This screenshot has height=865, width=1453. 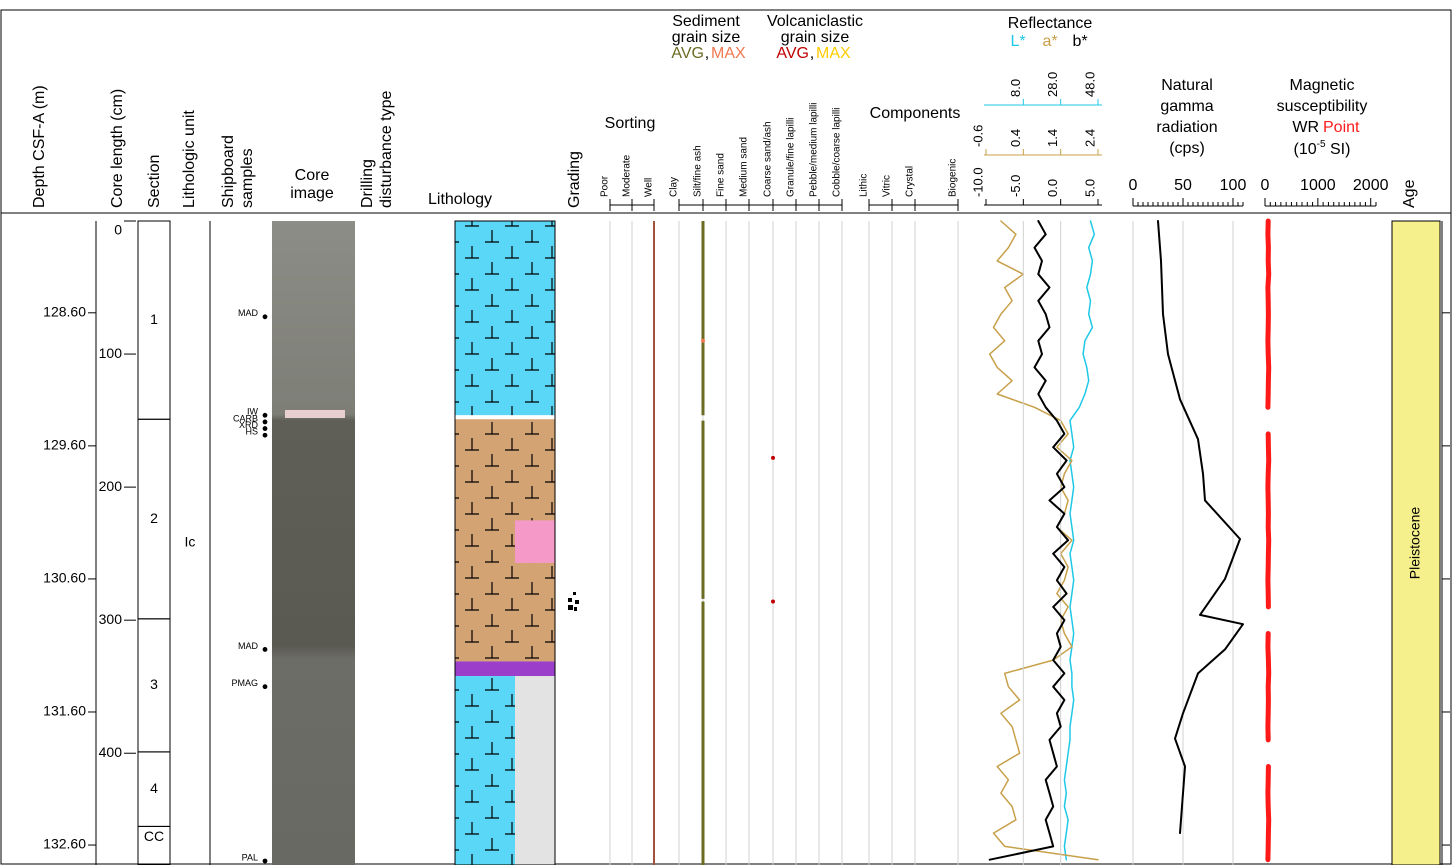 What do you see at coordinates (64, 312) in the screenshot?
I see `depth-tick-label: 128.60` at bounding box center [64, 312].